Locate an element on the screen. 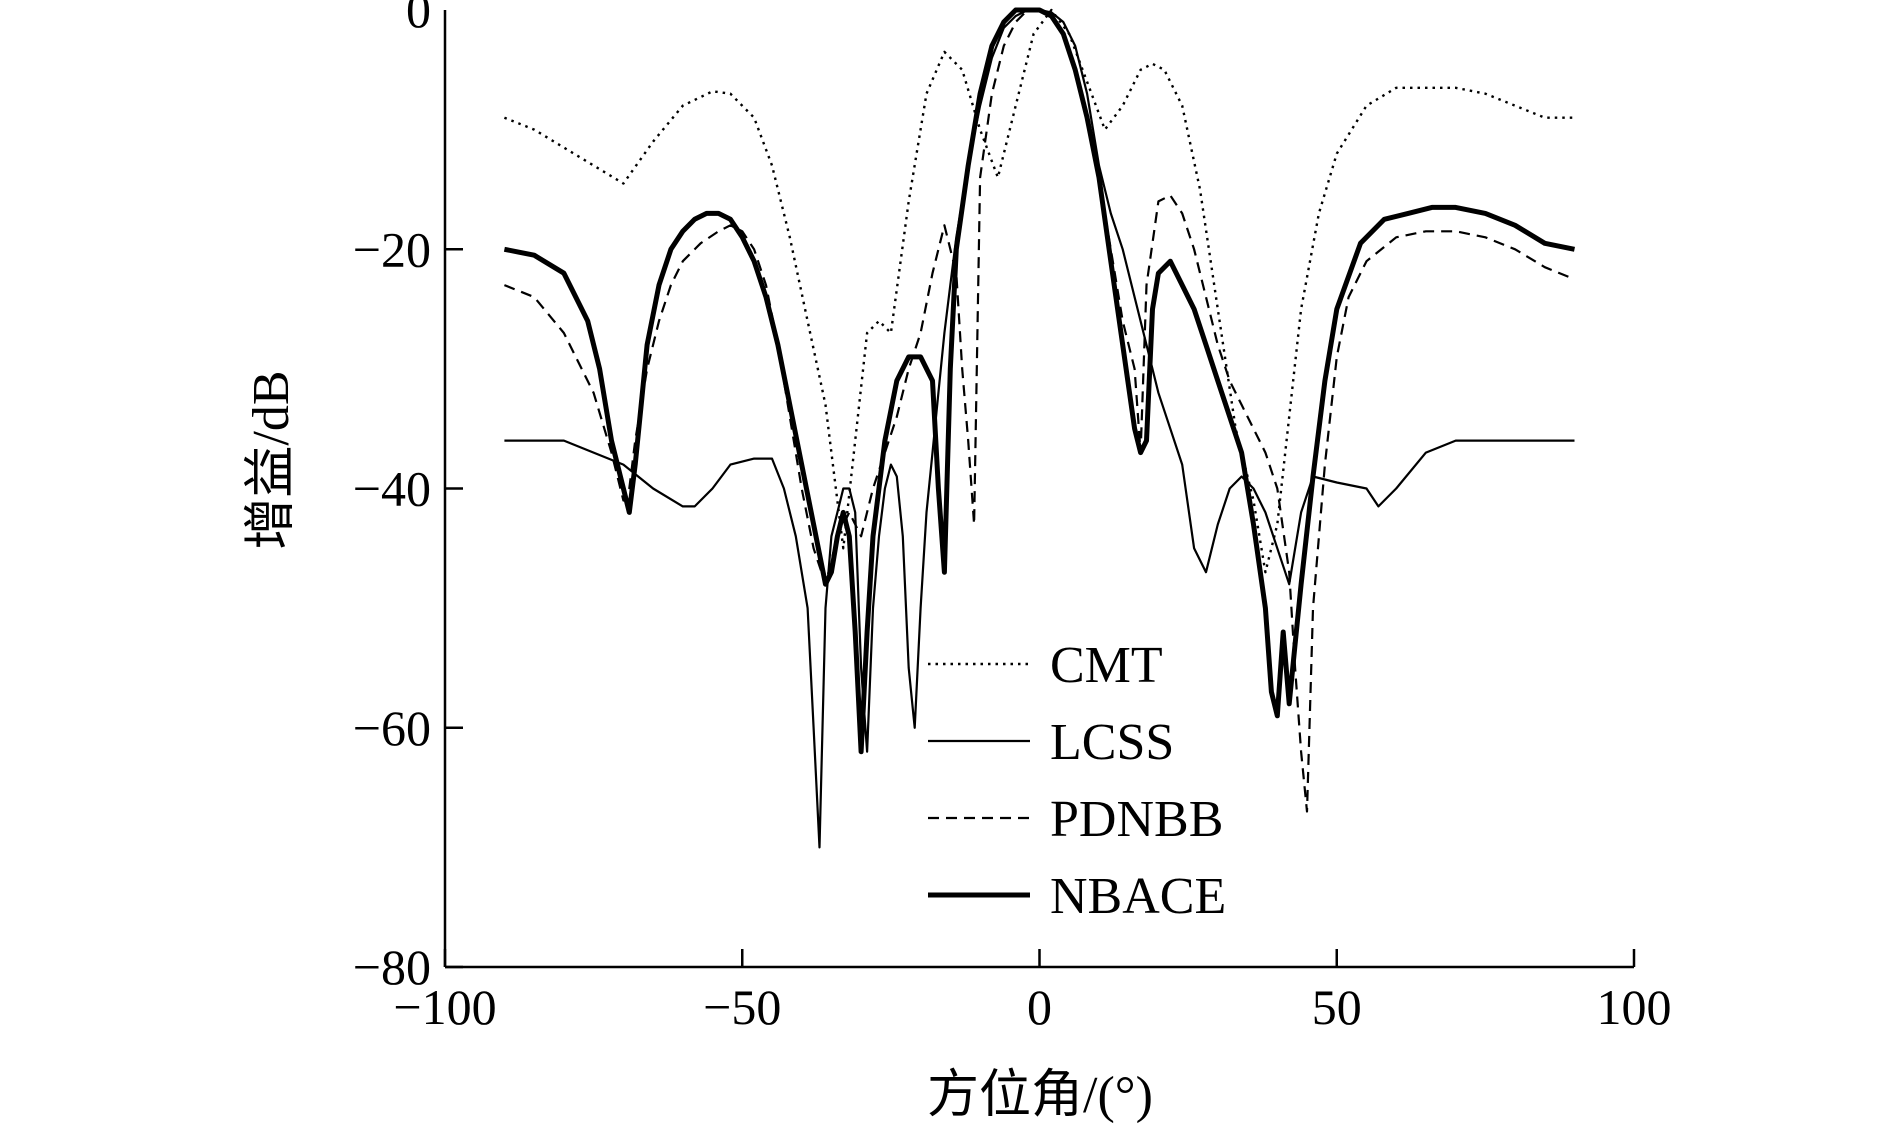 The width and height of the screenshot is (1889, 1127). x-tick-label: 100 is located at coordinates (1634, 1007).